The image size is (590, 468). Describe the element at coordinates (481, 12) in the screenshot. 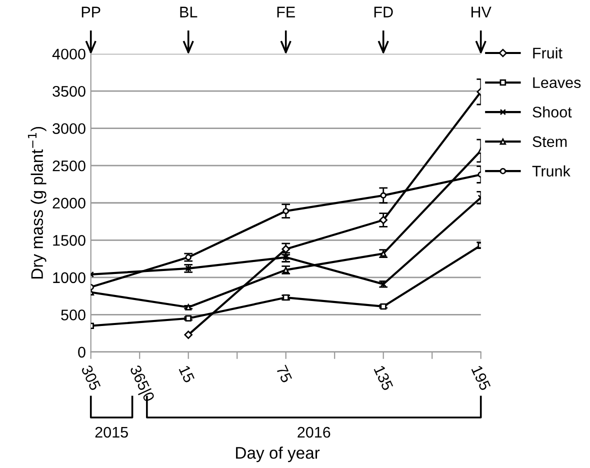

I see `text: HV` at that location.